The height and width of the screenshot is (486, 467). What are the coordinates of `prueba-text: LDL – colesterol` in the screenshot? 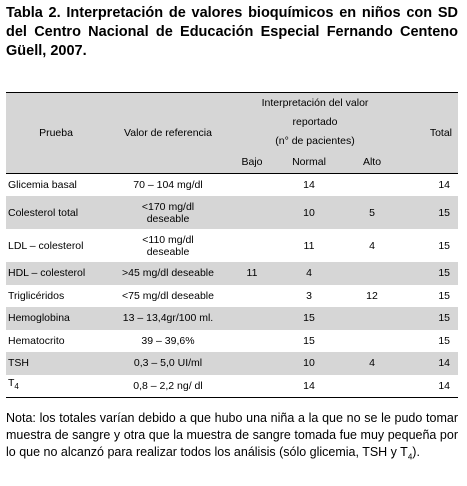 It's located at (46, 245).